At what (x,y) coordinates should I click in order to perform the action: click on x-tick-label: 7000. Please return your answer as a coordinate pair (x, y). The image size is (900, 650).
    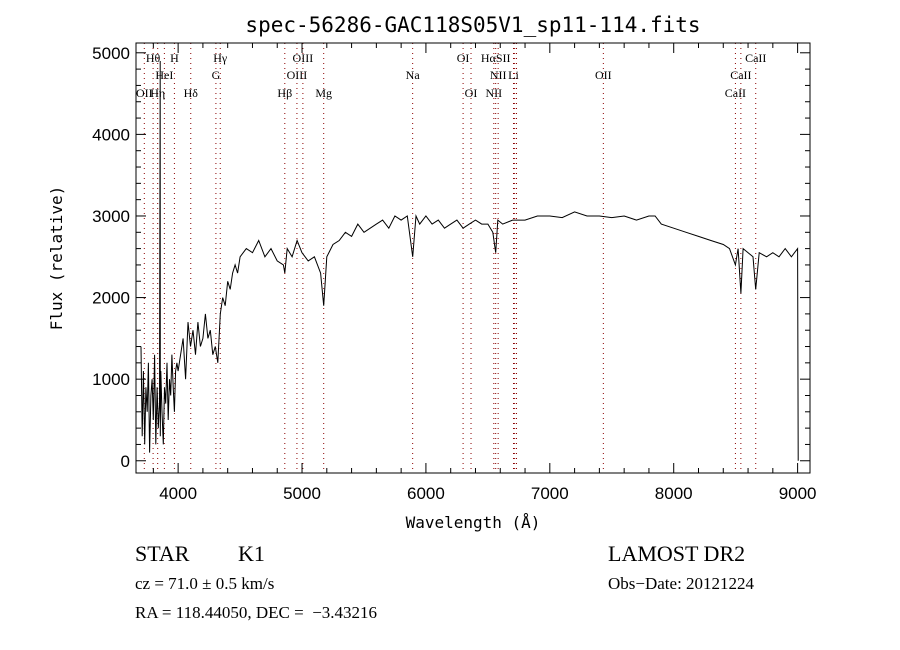
    Looking at the image, I should click on (550, 493).